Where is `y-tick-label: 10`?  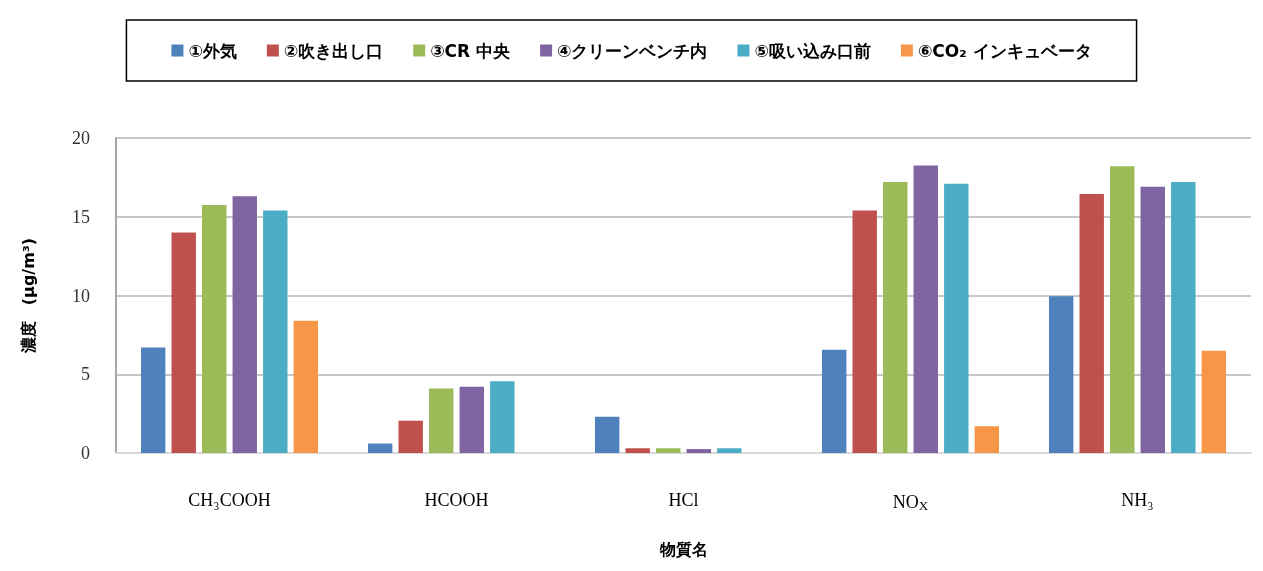 y-tick-label: 10 is located at coordinates (81, 295).